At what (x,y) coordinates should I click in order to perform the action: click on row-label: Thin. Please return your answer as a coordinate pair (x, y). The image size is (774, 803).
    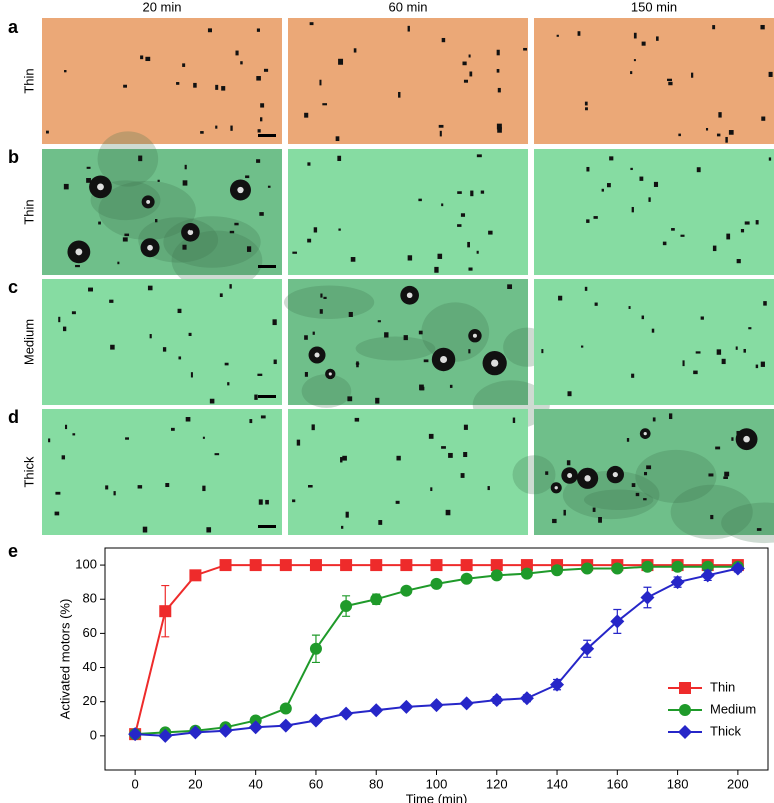
    Looking at the image, I should click on (28, 211).